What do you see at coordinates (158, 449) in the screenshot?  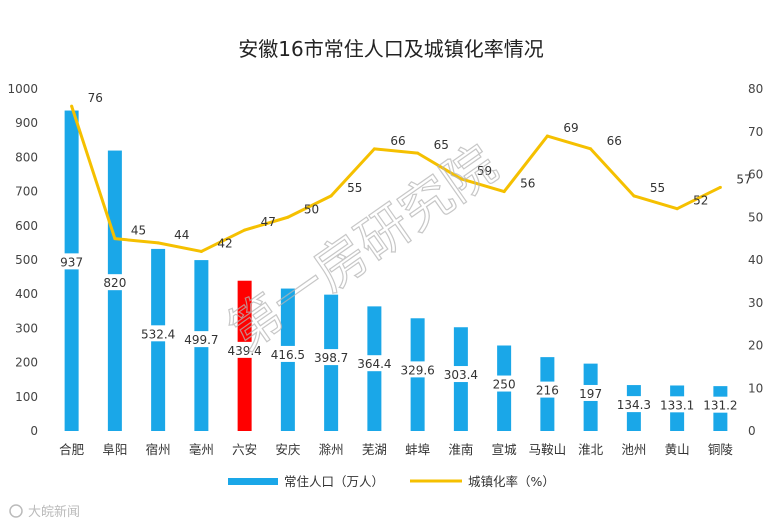 I see `category-label: 宿州` at bounding box center [158, 449].